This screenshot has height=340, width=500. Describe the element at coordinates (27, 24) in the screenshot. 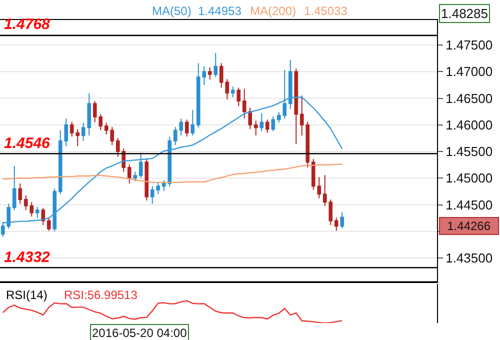

I see `ref-line-label: 1.4768` at that location.